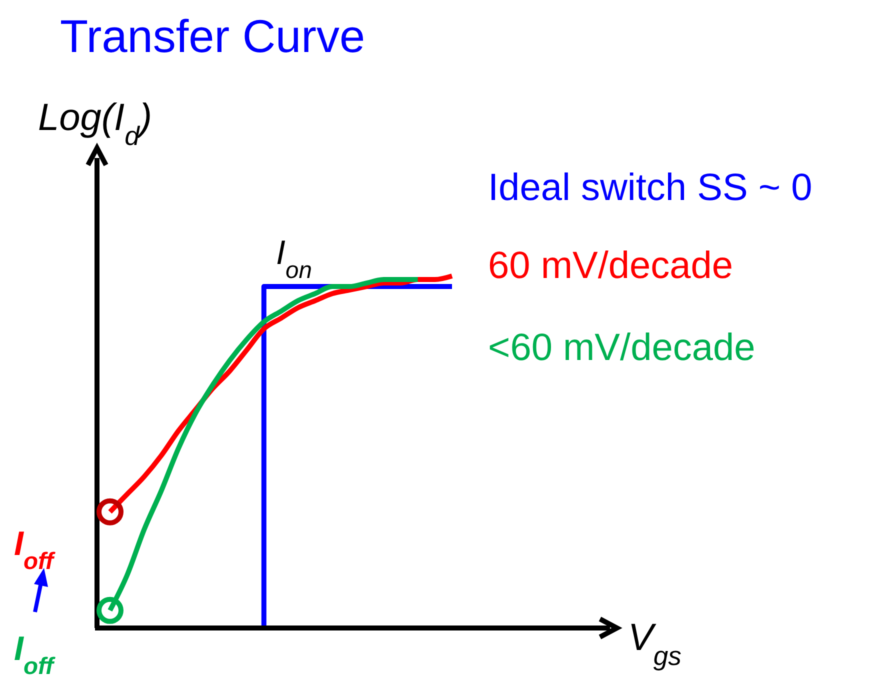 The height and width of the screenshot is (679, 883). What do you see at coordinates (655, 644) in the screenshot?
I see `x-axis-title: V$_{gs}$` at bounding box center [655, 644].